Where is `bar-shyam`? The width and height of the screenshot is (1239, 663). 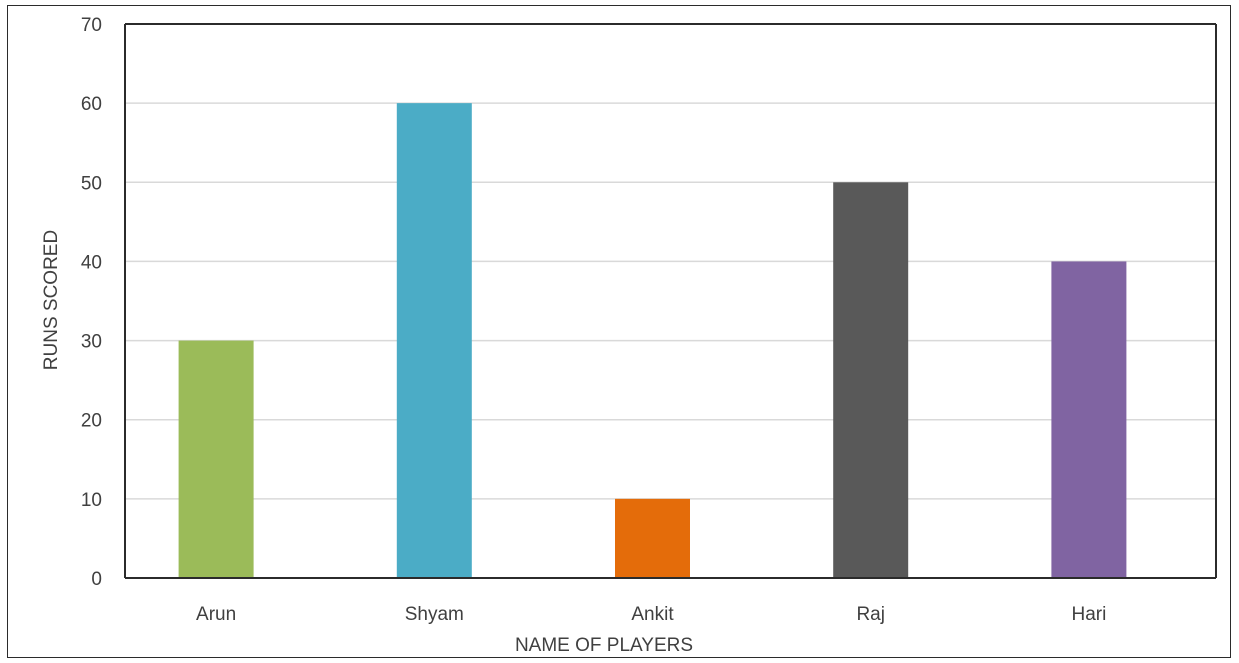 bar-shyam is located at coordinates (434, 341).